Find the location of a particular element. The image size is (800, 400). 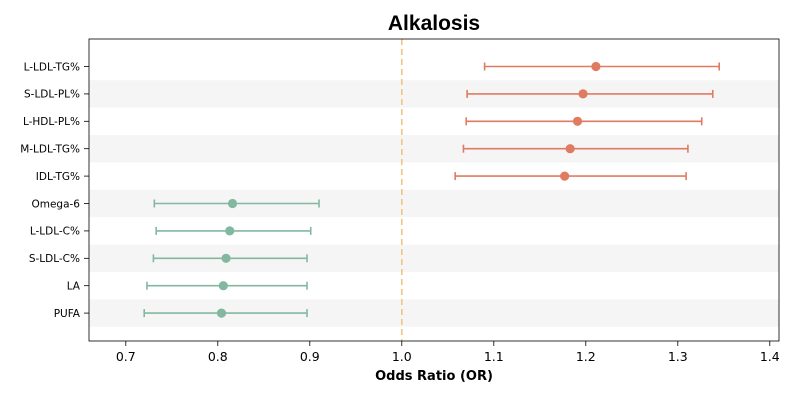

y-tick-label: S-LDL-PL% is located at coordinates (52, 95).